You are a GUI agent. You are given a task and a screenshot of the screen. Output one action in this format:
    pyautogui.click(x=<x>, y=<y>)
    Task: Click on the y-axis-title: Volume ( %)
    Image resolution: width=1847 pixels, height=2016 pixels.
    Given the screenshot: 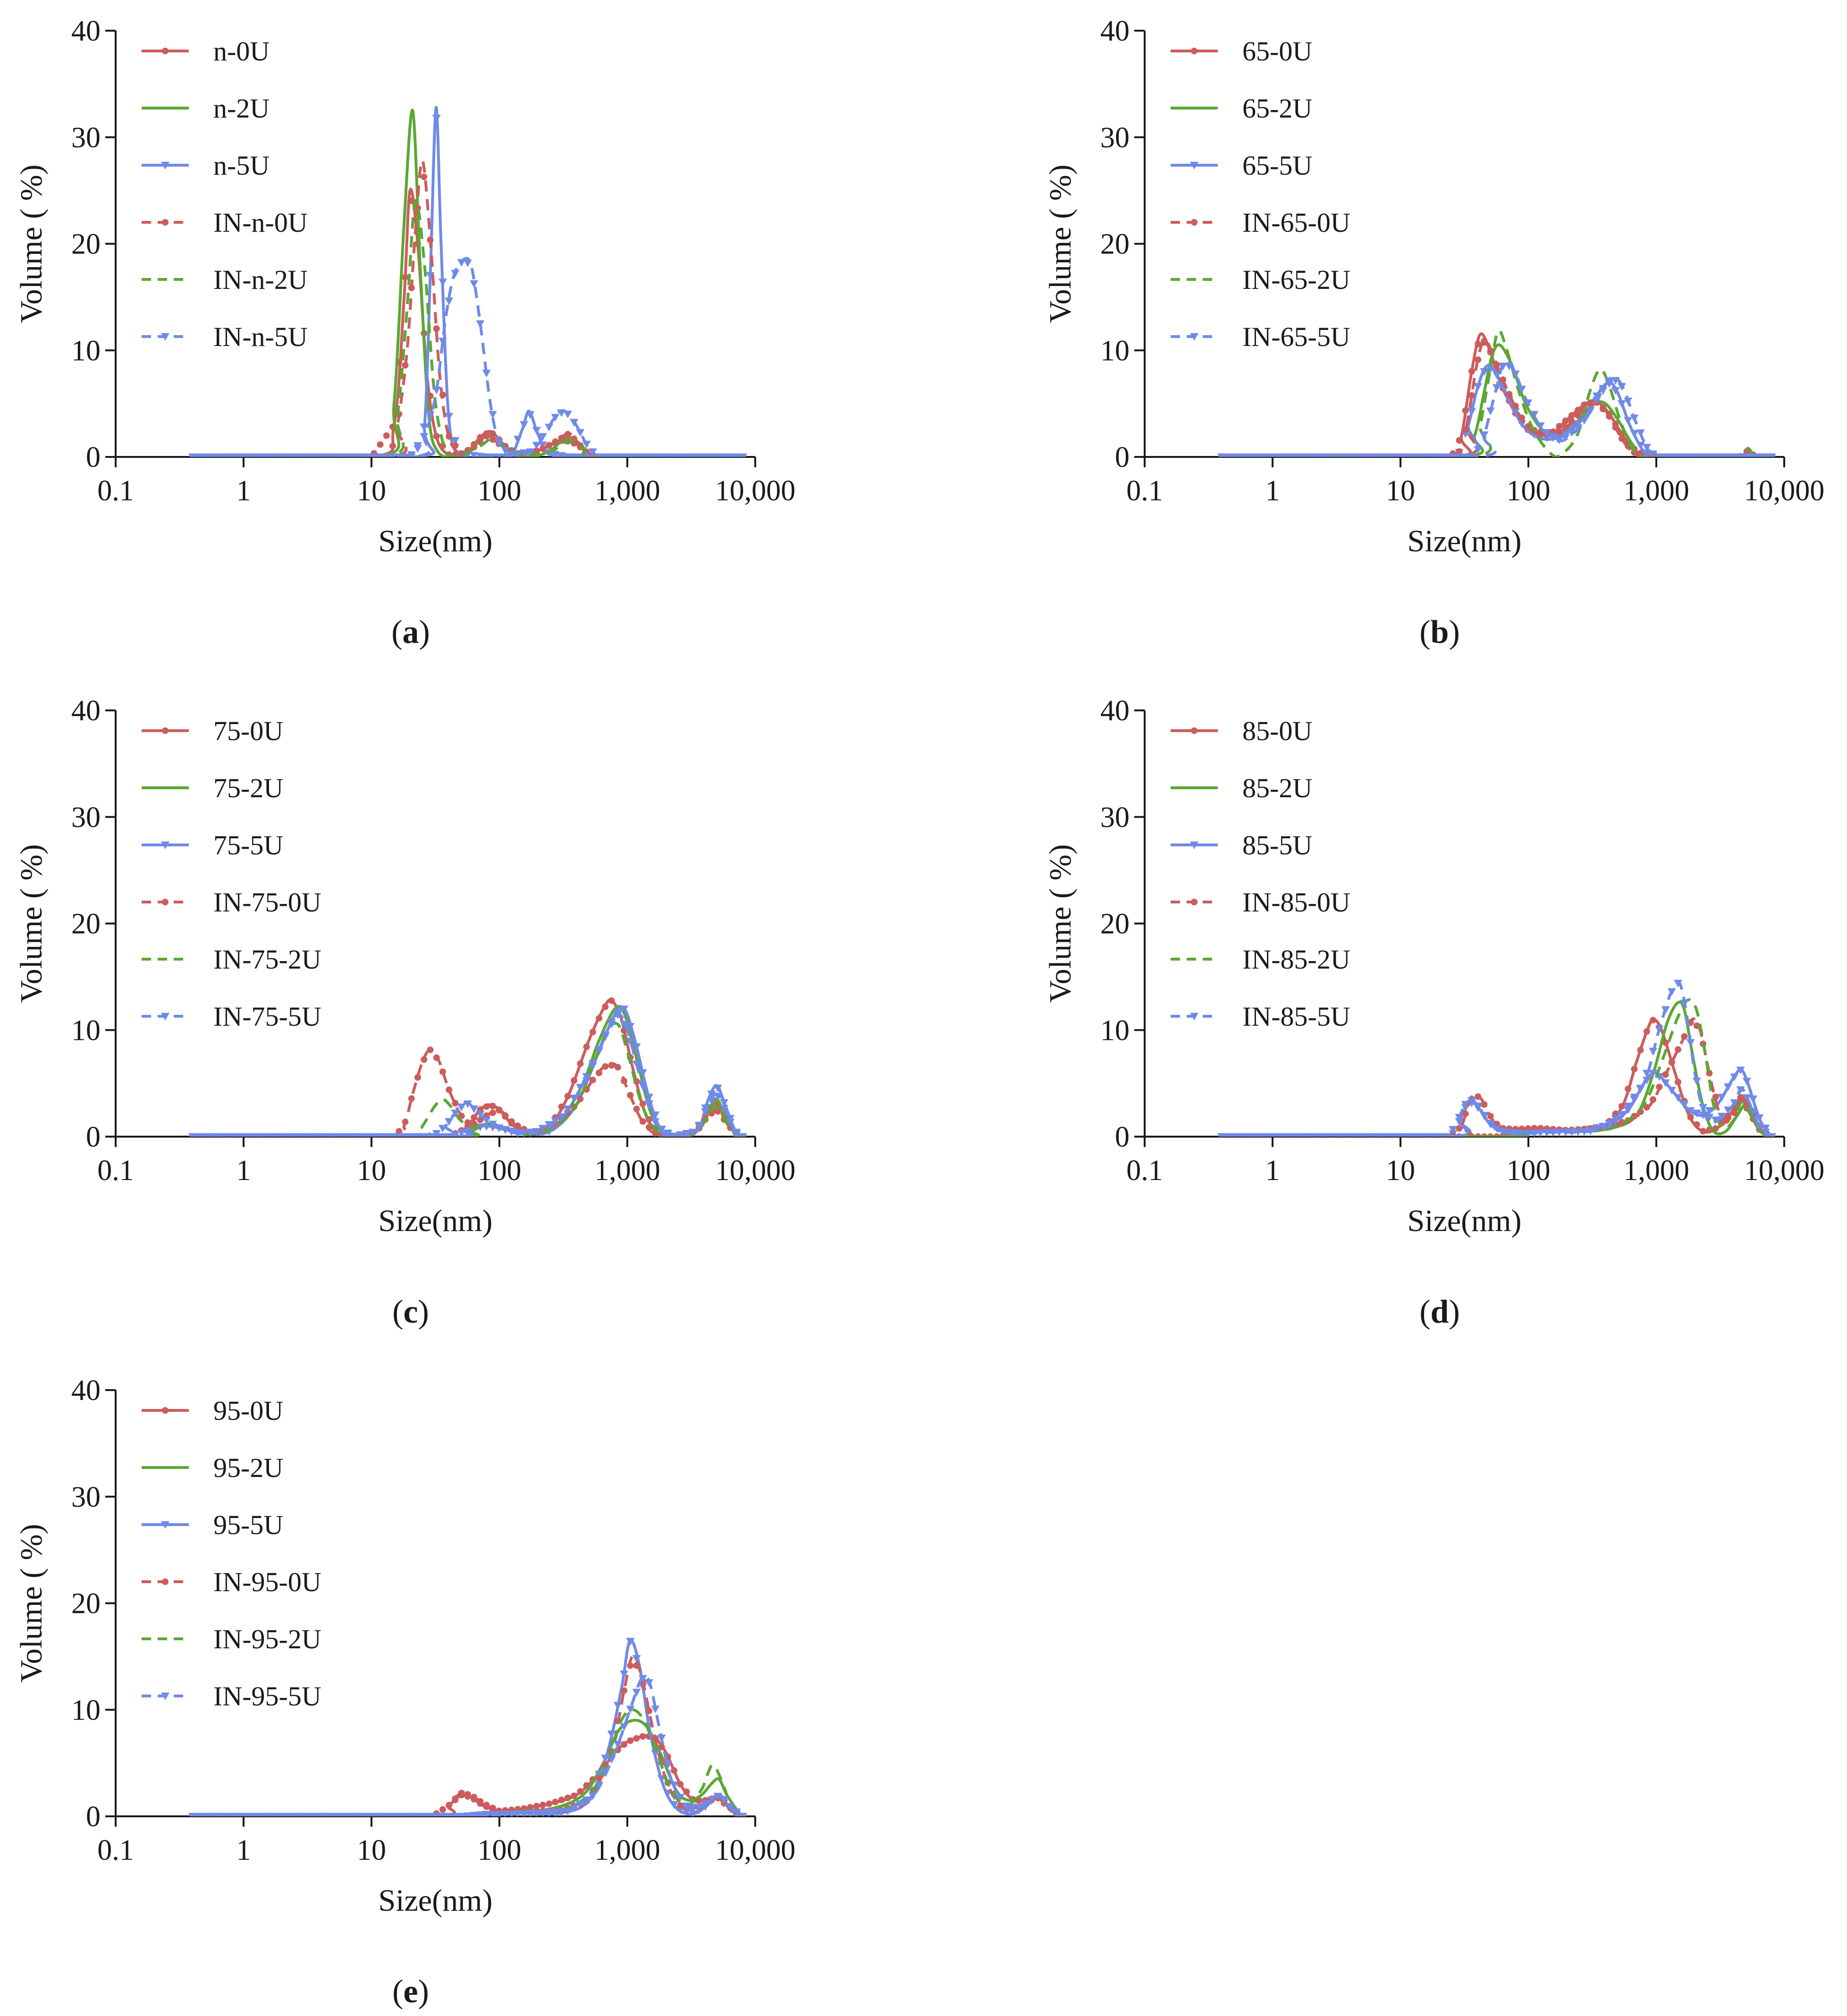 What is the action you would take?
    pyautogui.click(x=32, y=924)
    